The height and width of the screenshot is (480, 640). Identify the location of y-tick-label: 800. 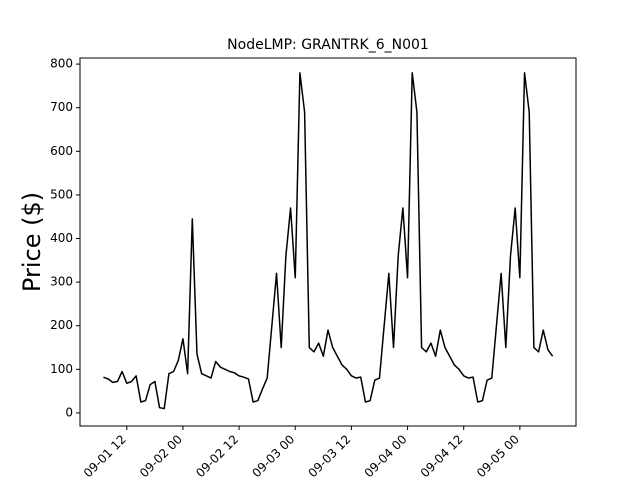
(61, 64).